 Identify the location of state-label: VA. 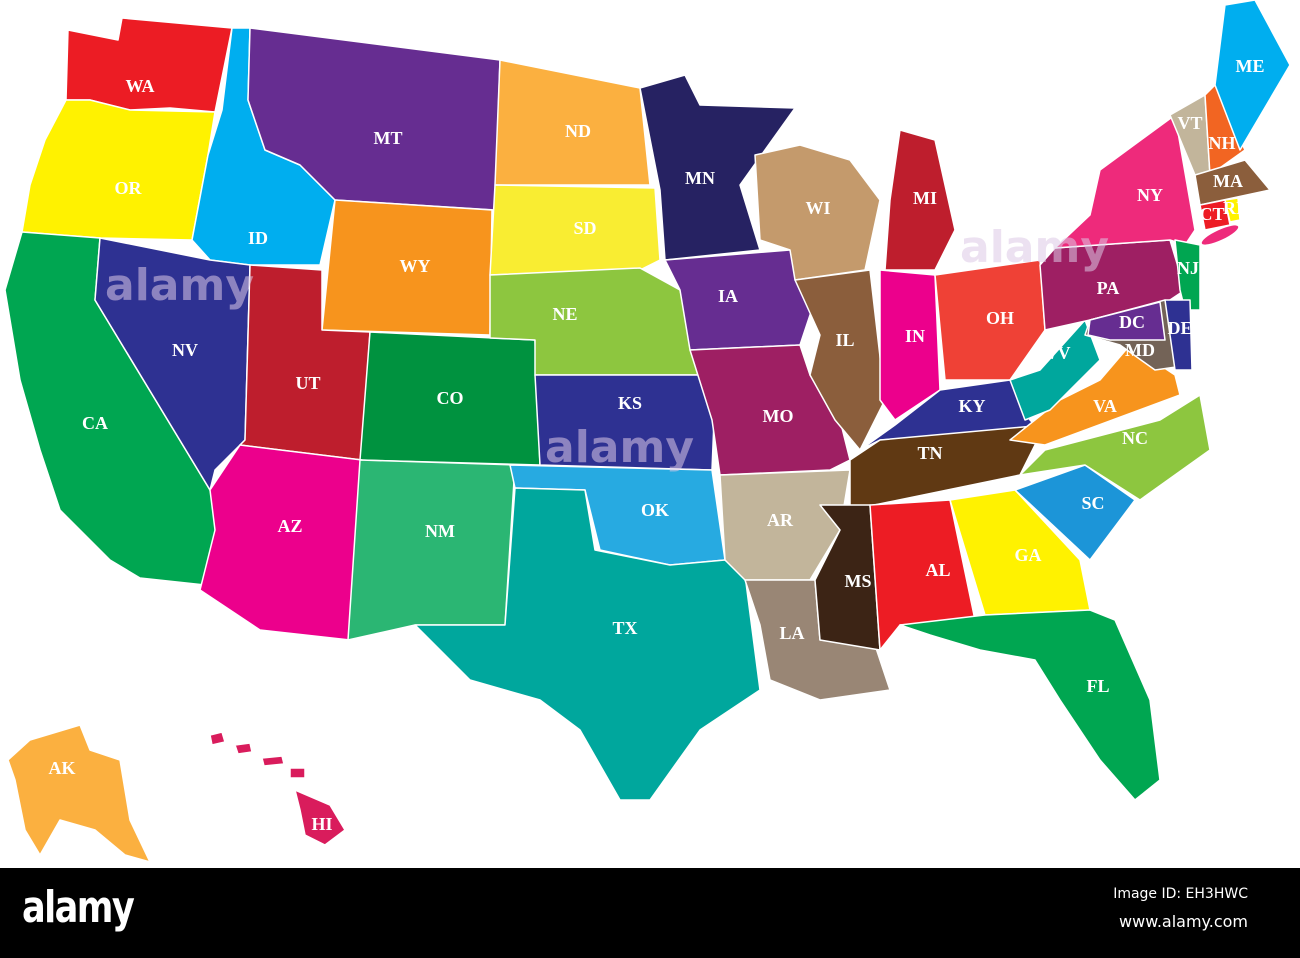
(1105, 406).